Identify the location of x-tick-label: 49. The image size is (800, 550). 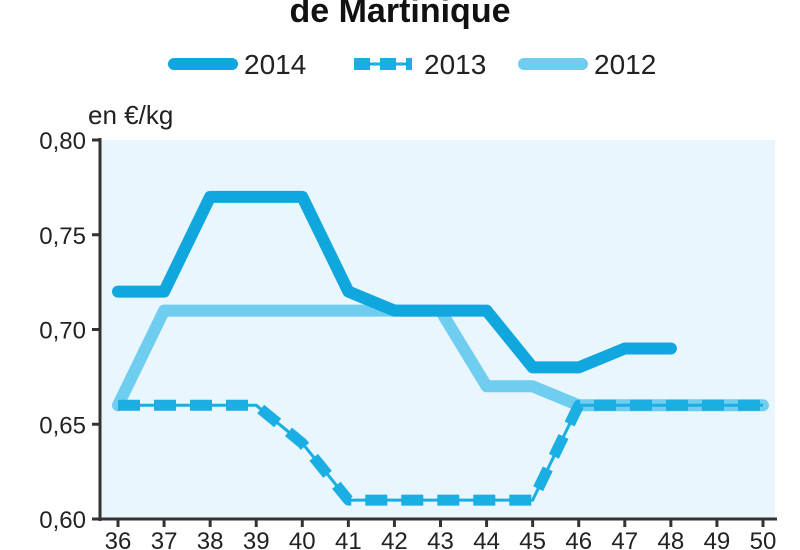
(717, 539).